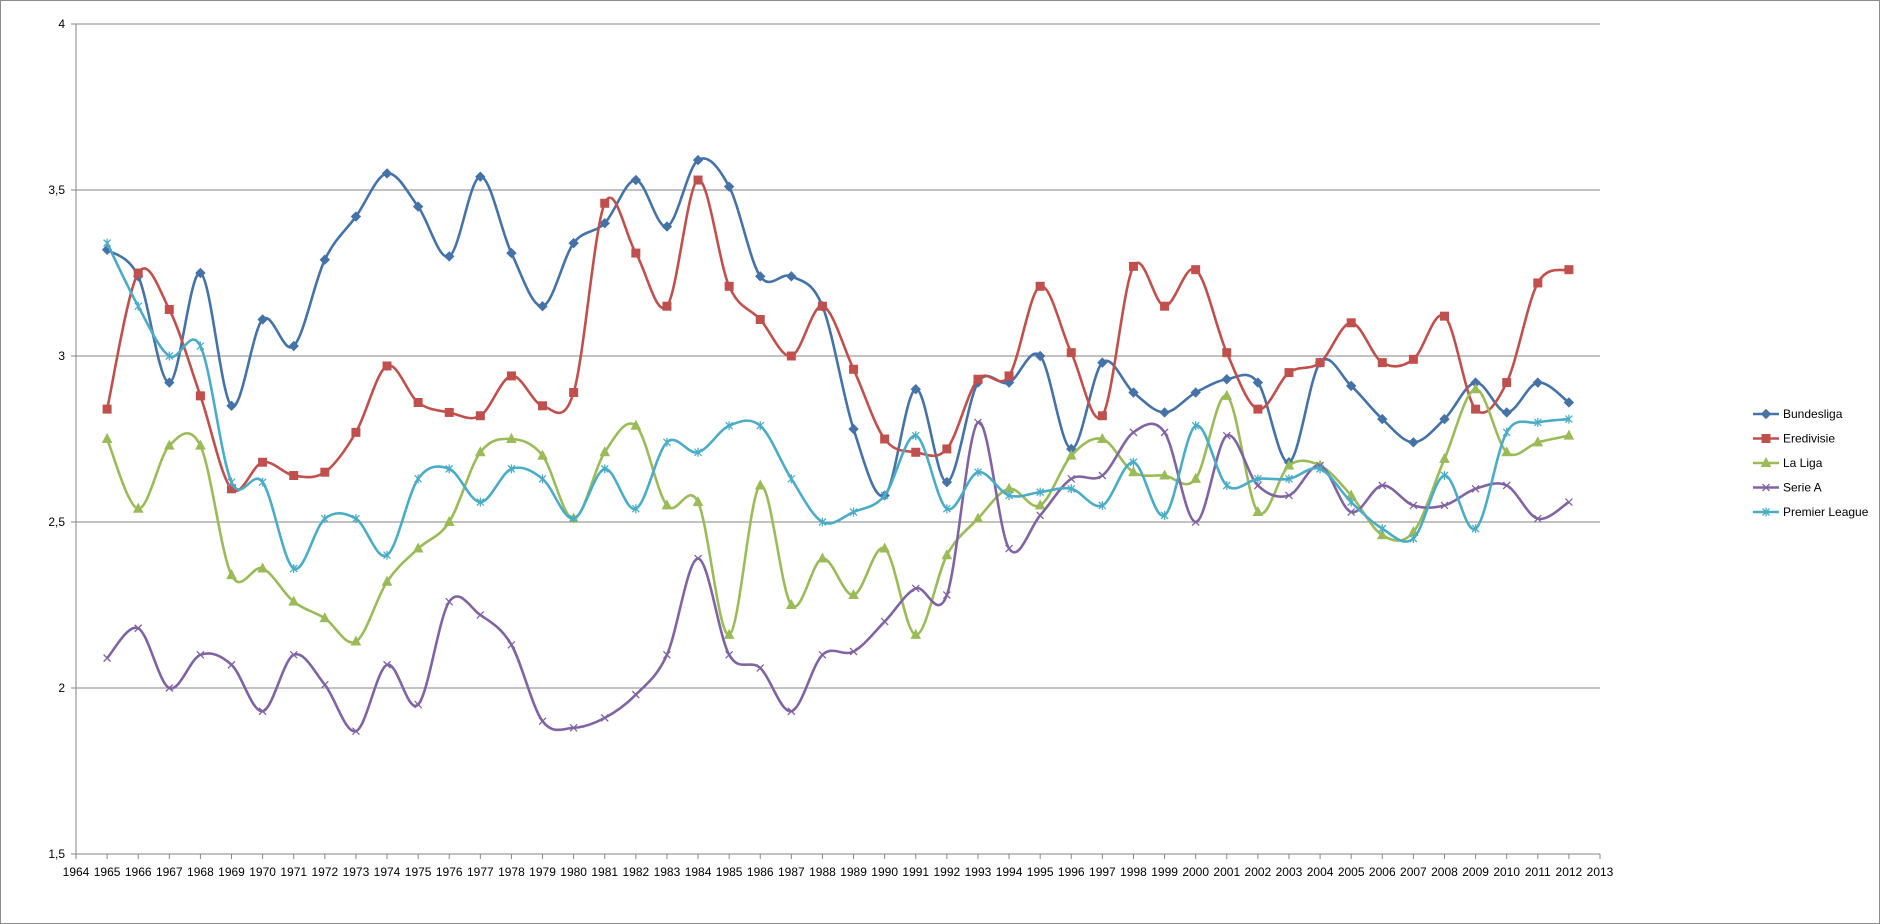 The image size is (1880, 924). What do you see at coordinates (418, 872) in the screenshot?
I see `x-tick-label: 1975` at bounding box center [418, 872].